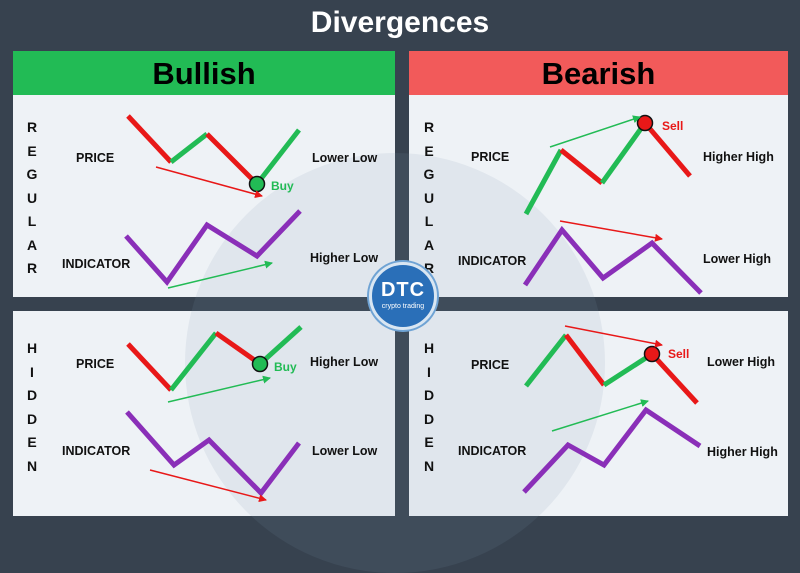  I want to click on buy-dot-bullish-hidden, so click(260, 364).